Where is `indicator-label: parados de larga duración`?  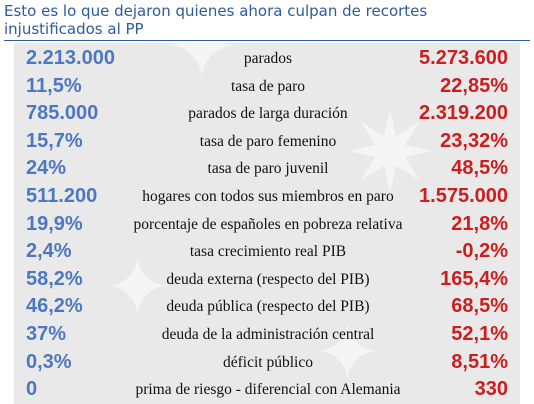
indicator-label: parados de larga duración is located at coordinates (268, 114).